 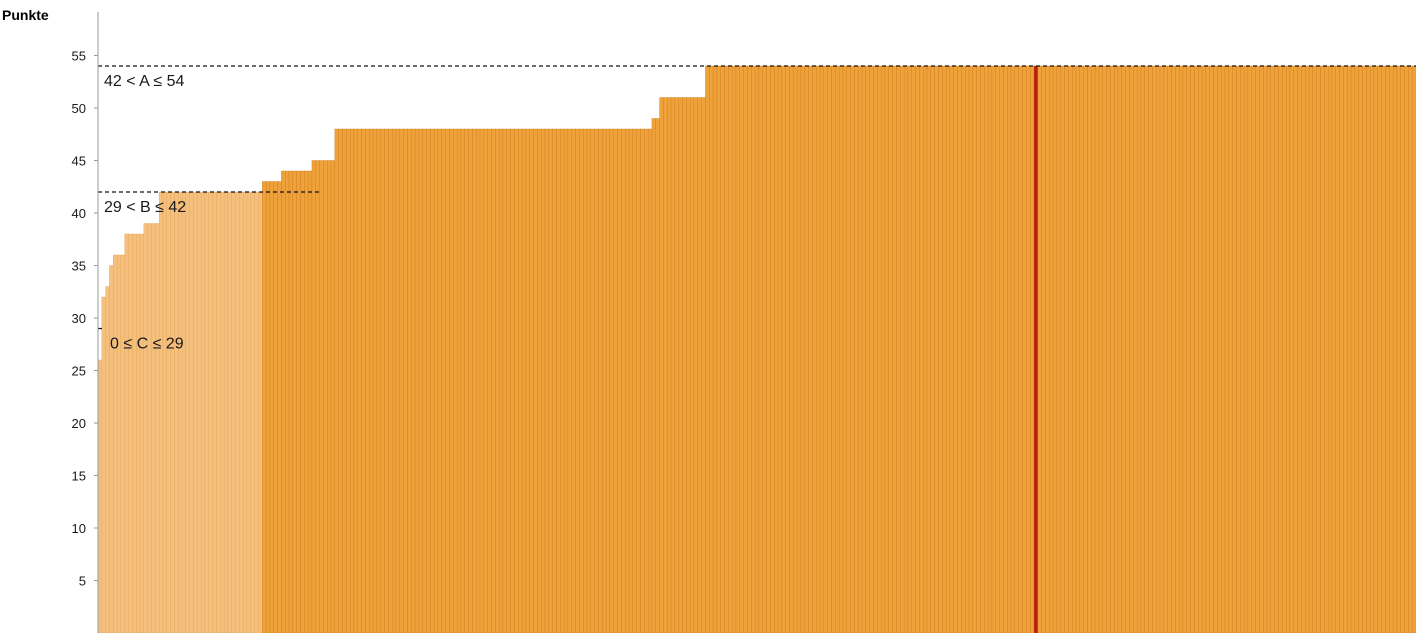 What do you see at coordinates (79, 108) in the screenshot?
I see `y-tick-label: 50` at bounding box center [79, 108].